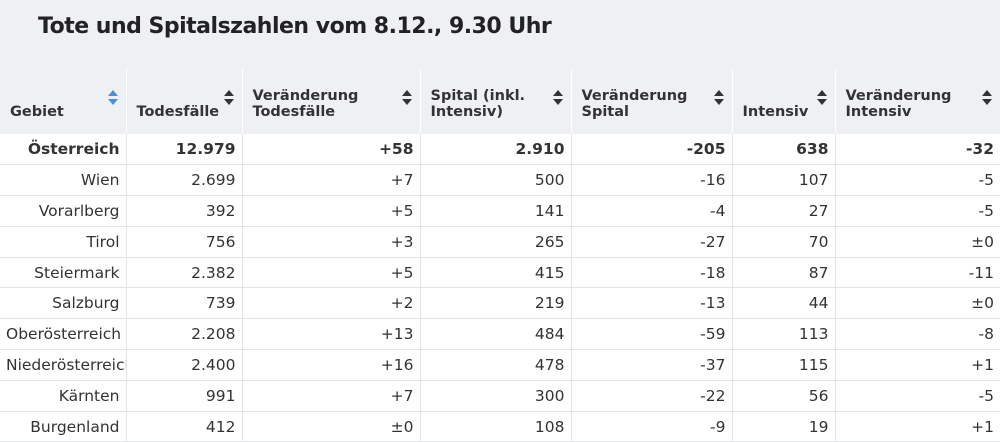 The image size is (1000, 442). Describe the element at coordinates (784, 273) in the screenshot. I see `table-cell-intensiv: 87` at that location.